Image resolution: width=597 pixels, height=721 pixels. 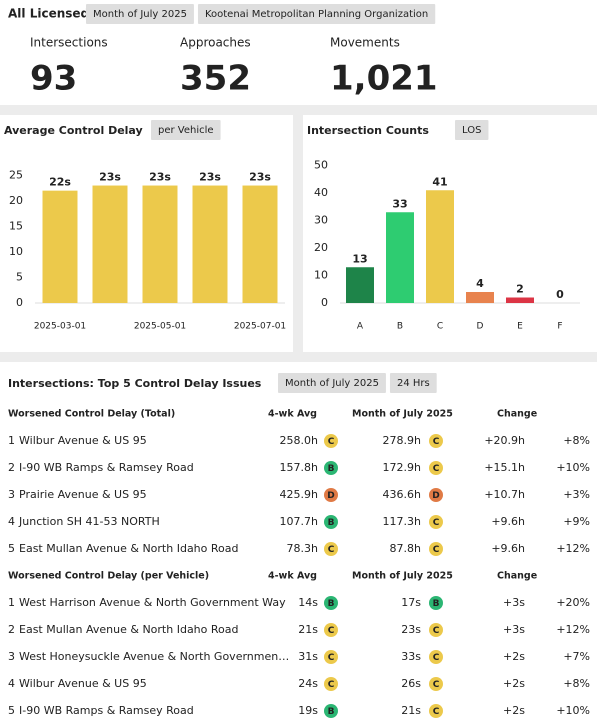 I want to click on row-name: Wilbur Avenue & US 95, so click(x=83, y=440).